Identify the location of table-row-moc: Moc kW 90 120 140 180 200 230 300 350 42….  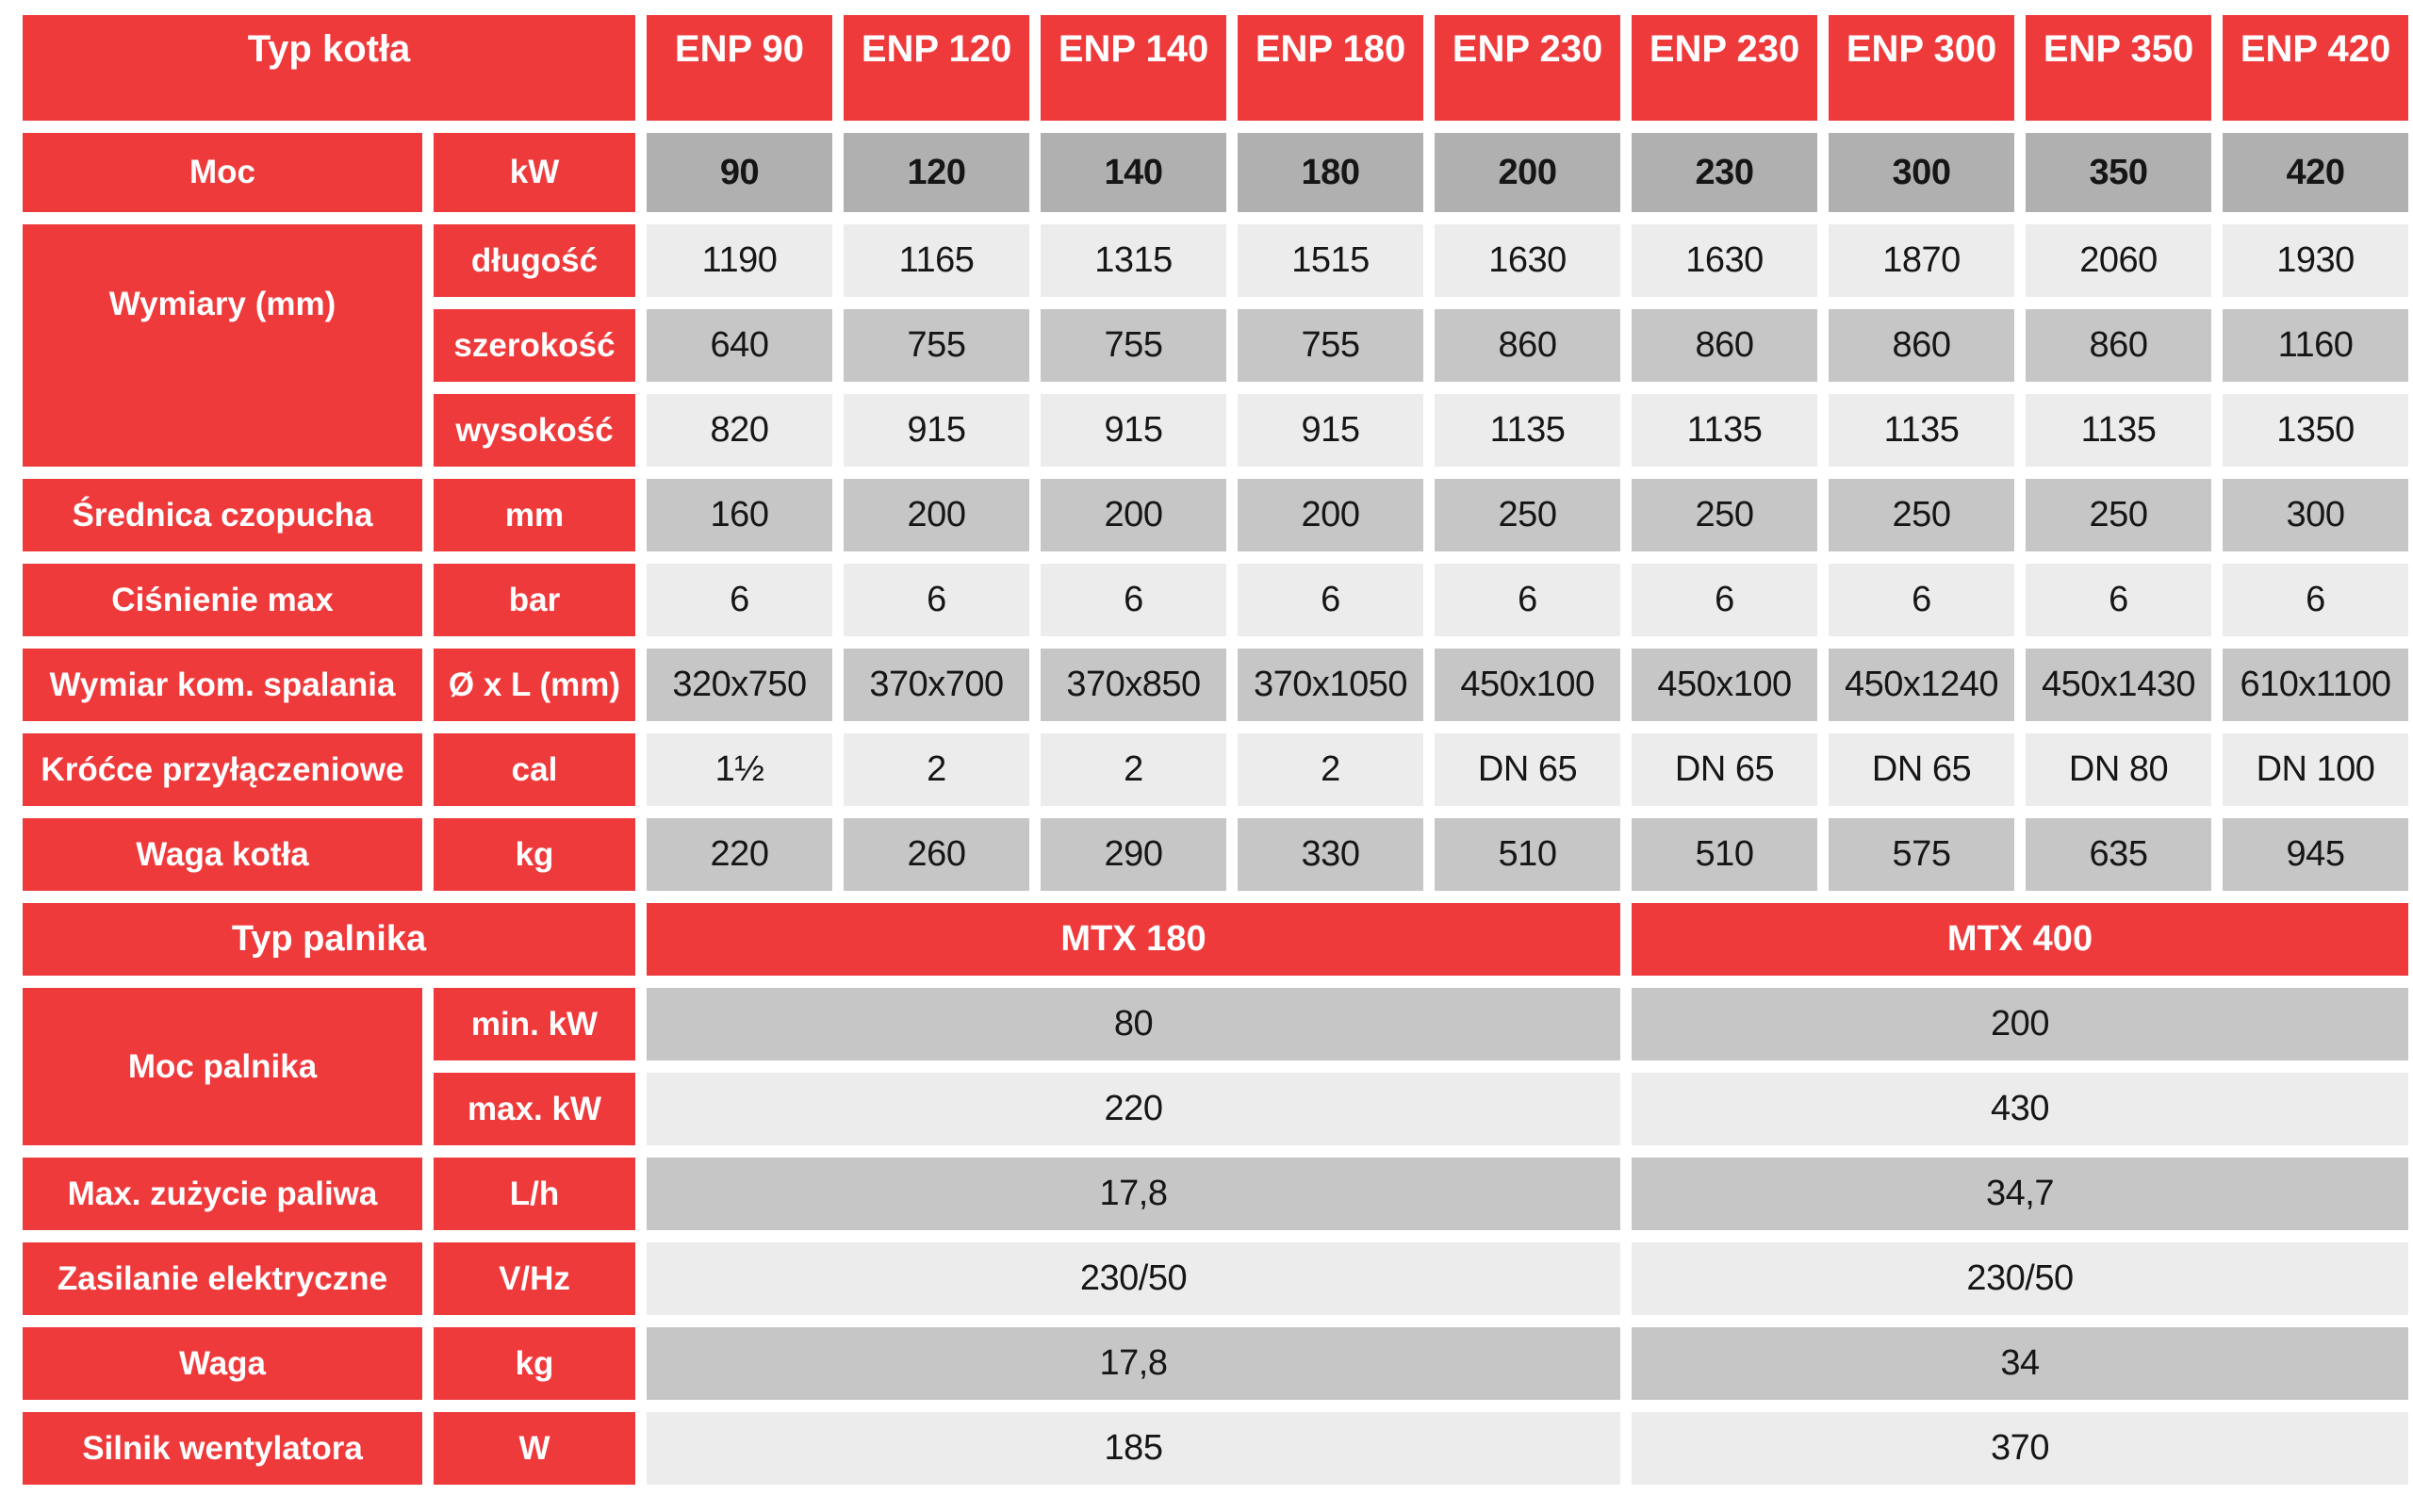
(1215, 172).